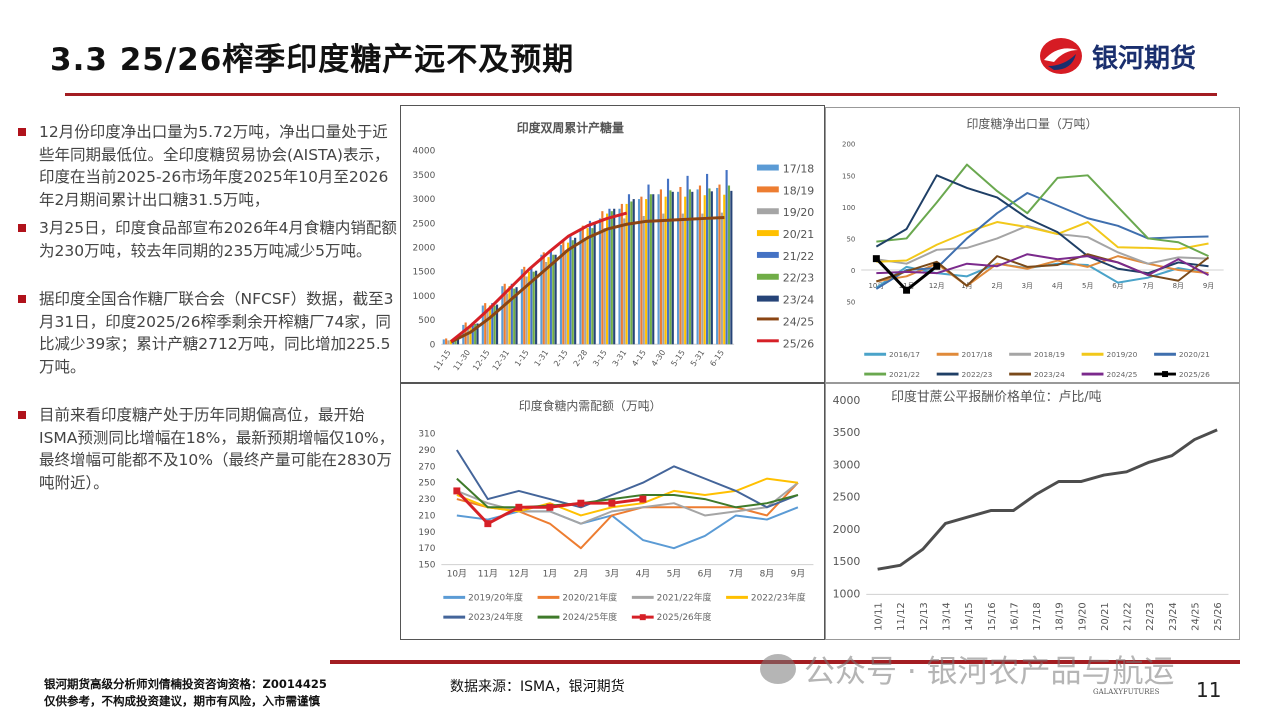 This screenshot has height=720, width=1280. I want to click on legend-label: 2020/21年度, so click(589, 597).